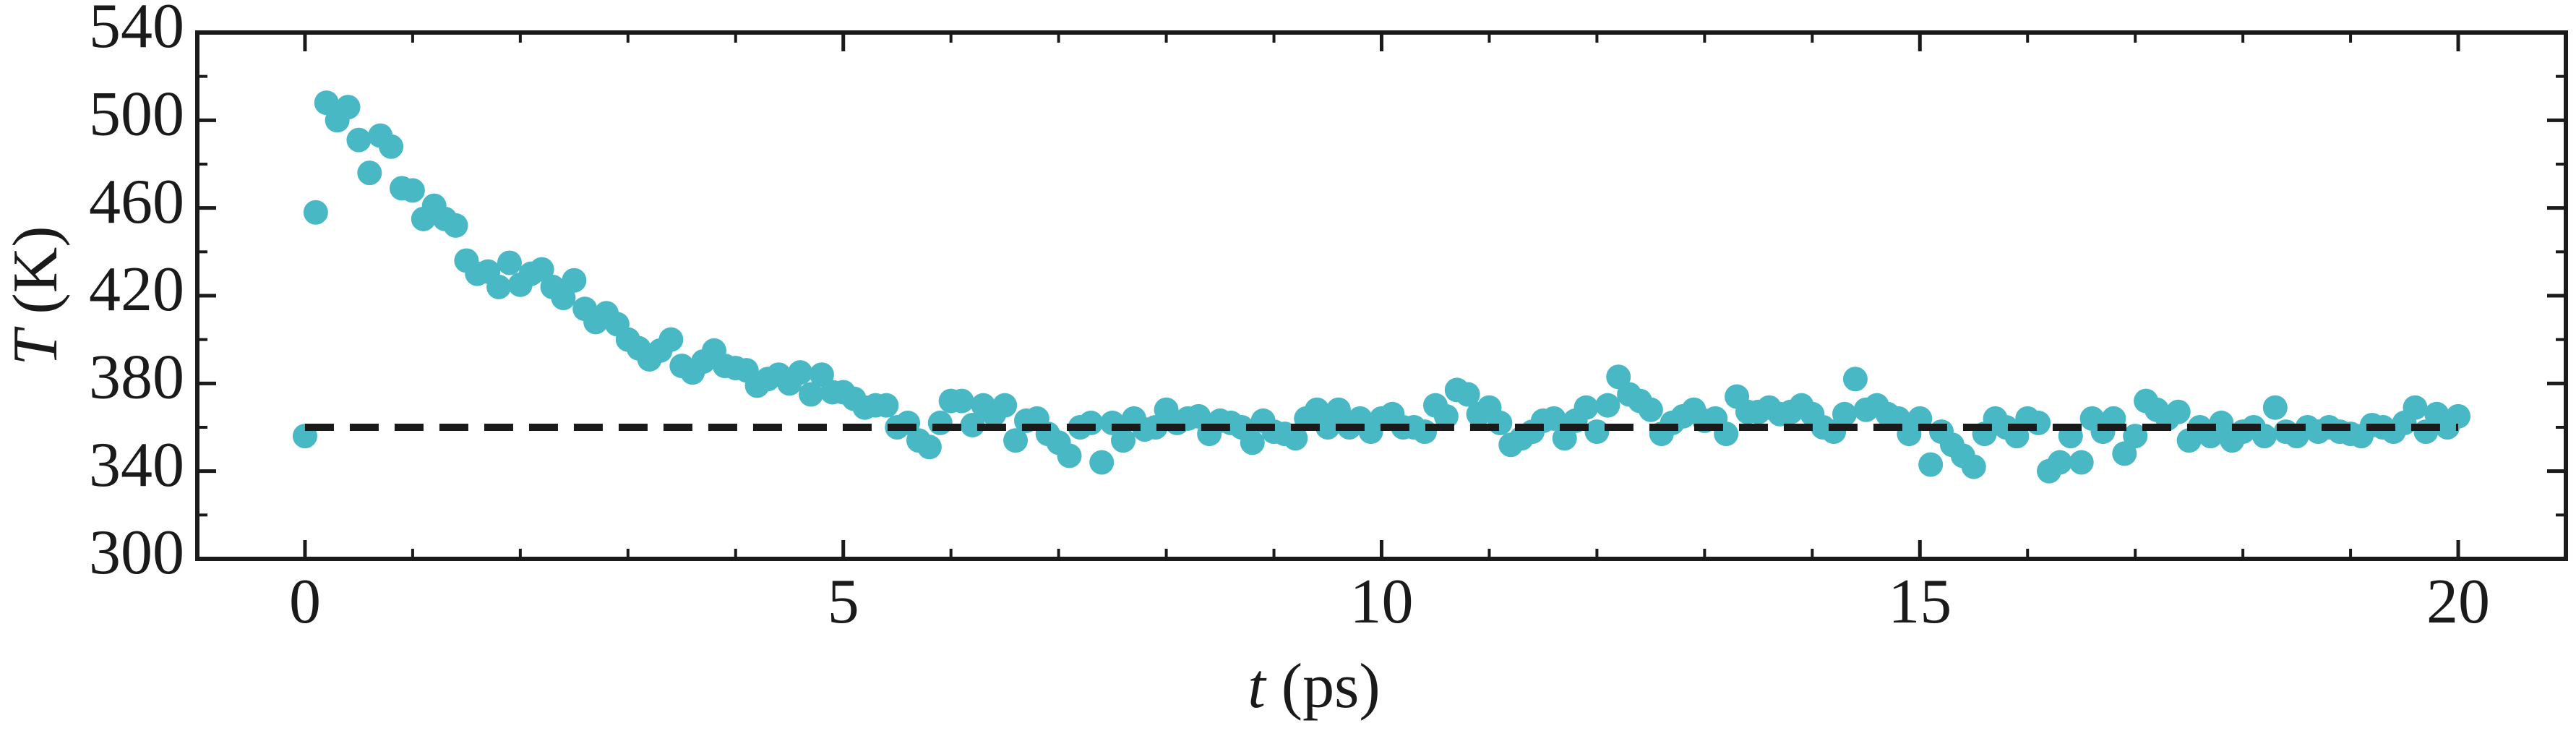  I want to click on y-tick-label: 500, so click(136, 115).